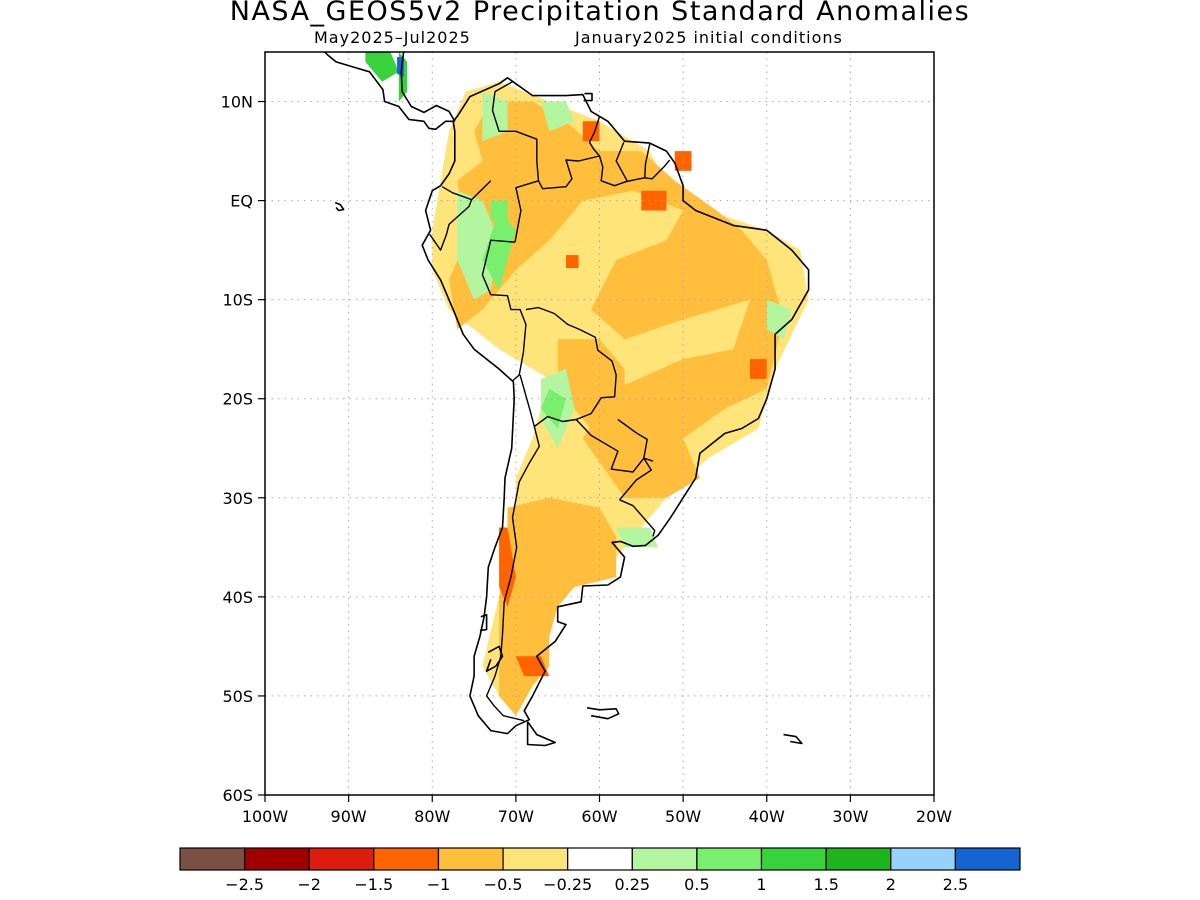  Describe the element at coordinates (373, 884) in the screenshot. I see `colorbar-label: −1.5` at that location.